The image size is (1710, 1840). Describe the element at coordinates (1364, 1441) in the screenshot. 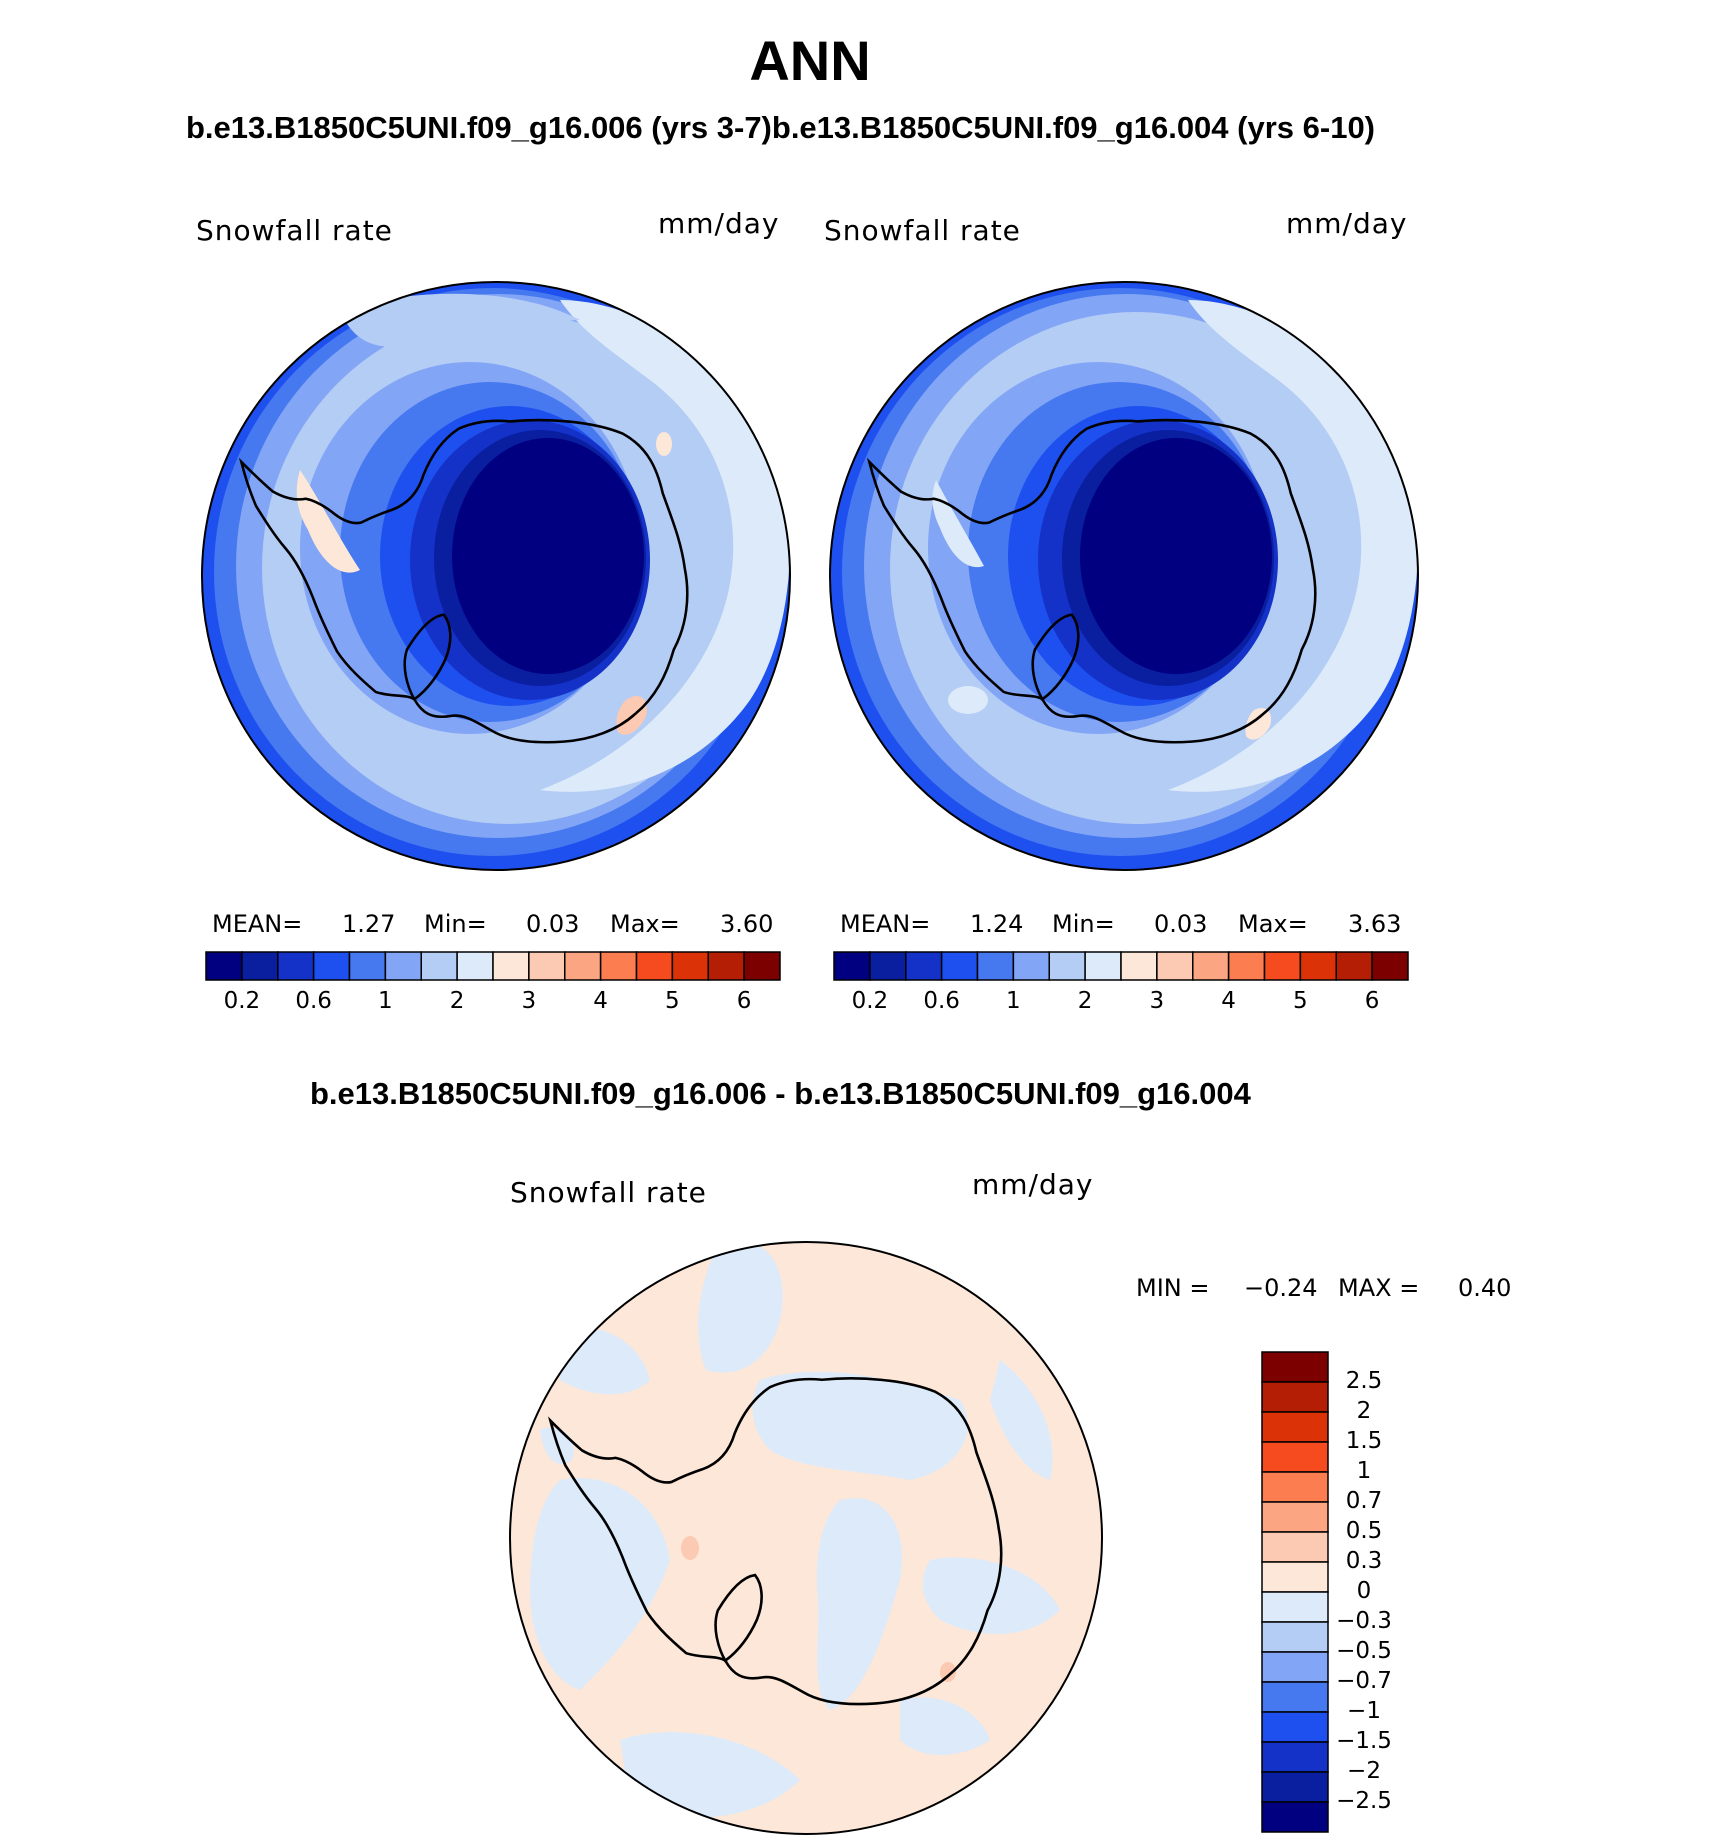

I see `panel3-colorbar-tick-label: 1.5` at that location.